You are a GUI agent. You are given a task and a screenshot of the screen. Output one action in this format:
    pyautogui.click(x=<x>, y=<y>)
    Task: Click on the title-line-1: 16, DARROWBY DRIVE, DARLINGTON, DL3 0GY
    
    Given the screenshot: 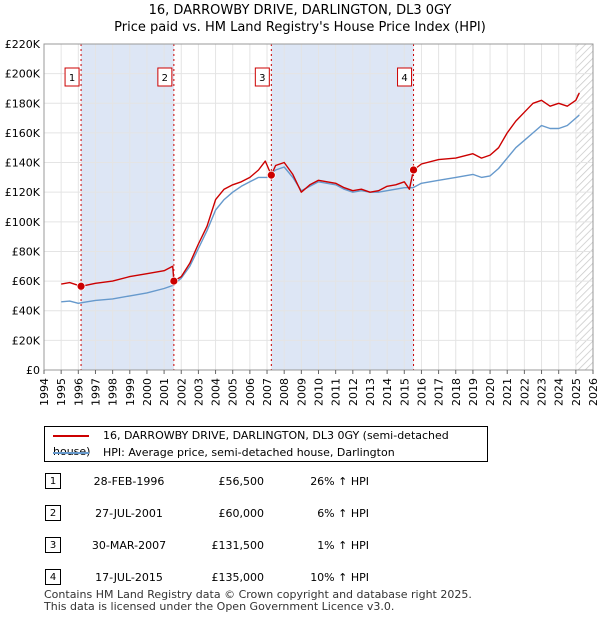 What is the action you would take?
    pyautogui.click(x=300, y=10)
    